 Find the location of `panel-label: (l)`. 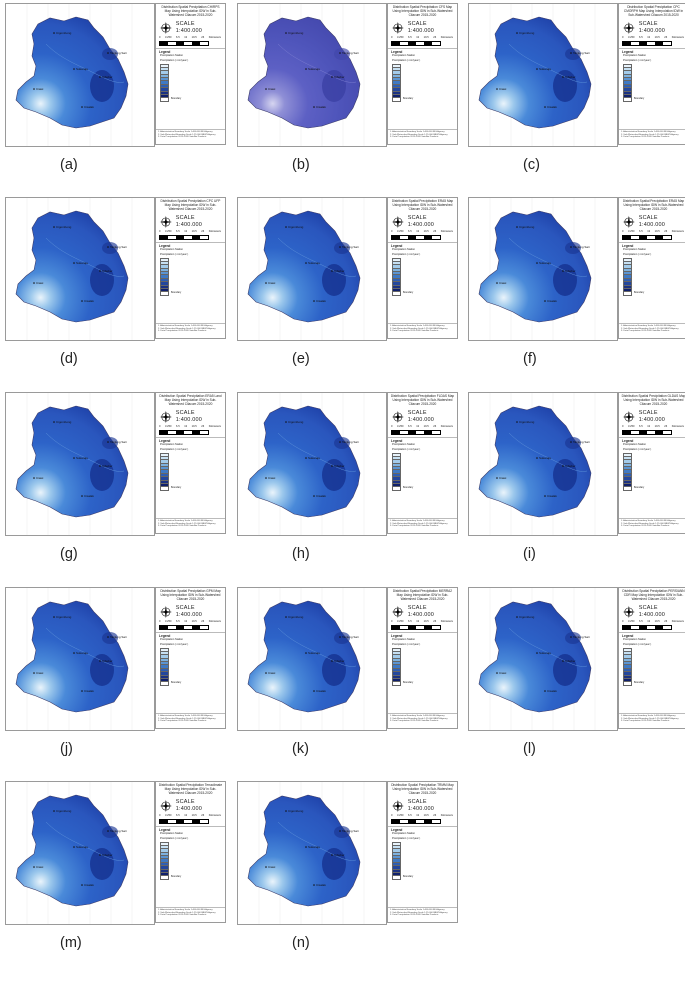

panel-label: (l) is located at coordinates (529, 749).